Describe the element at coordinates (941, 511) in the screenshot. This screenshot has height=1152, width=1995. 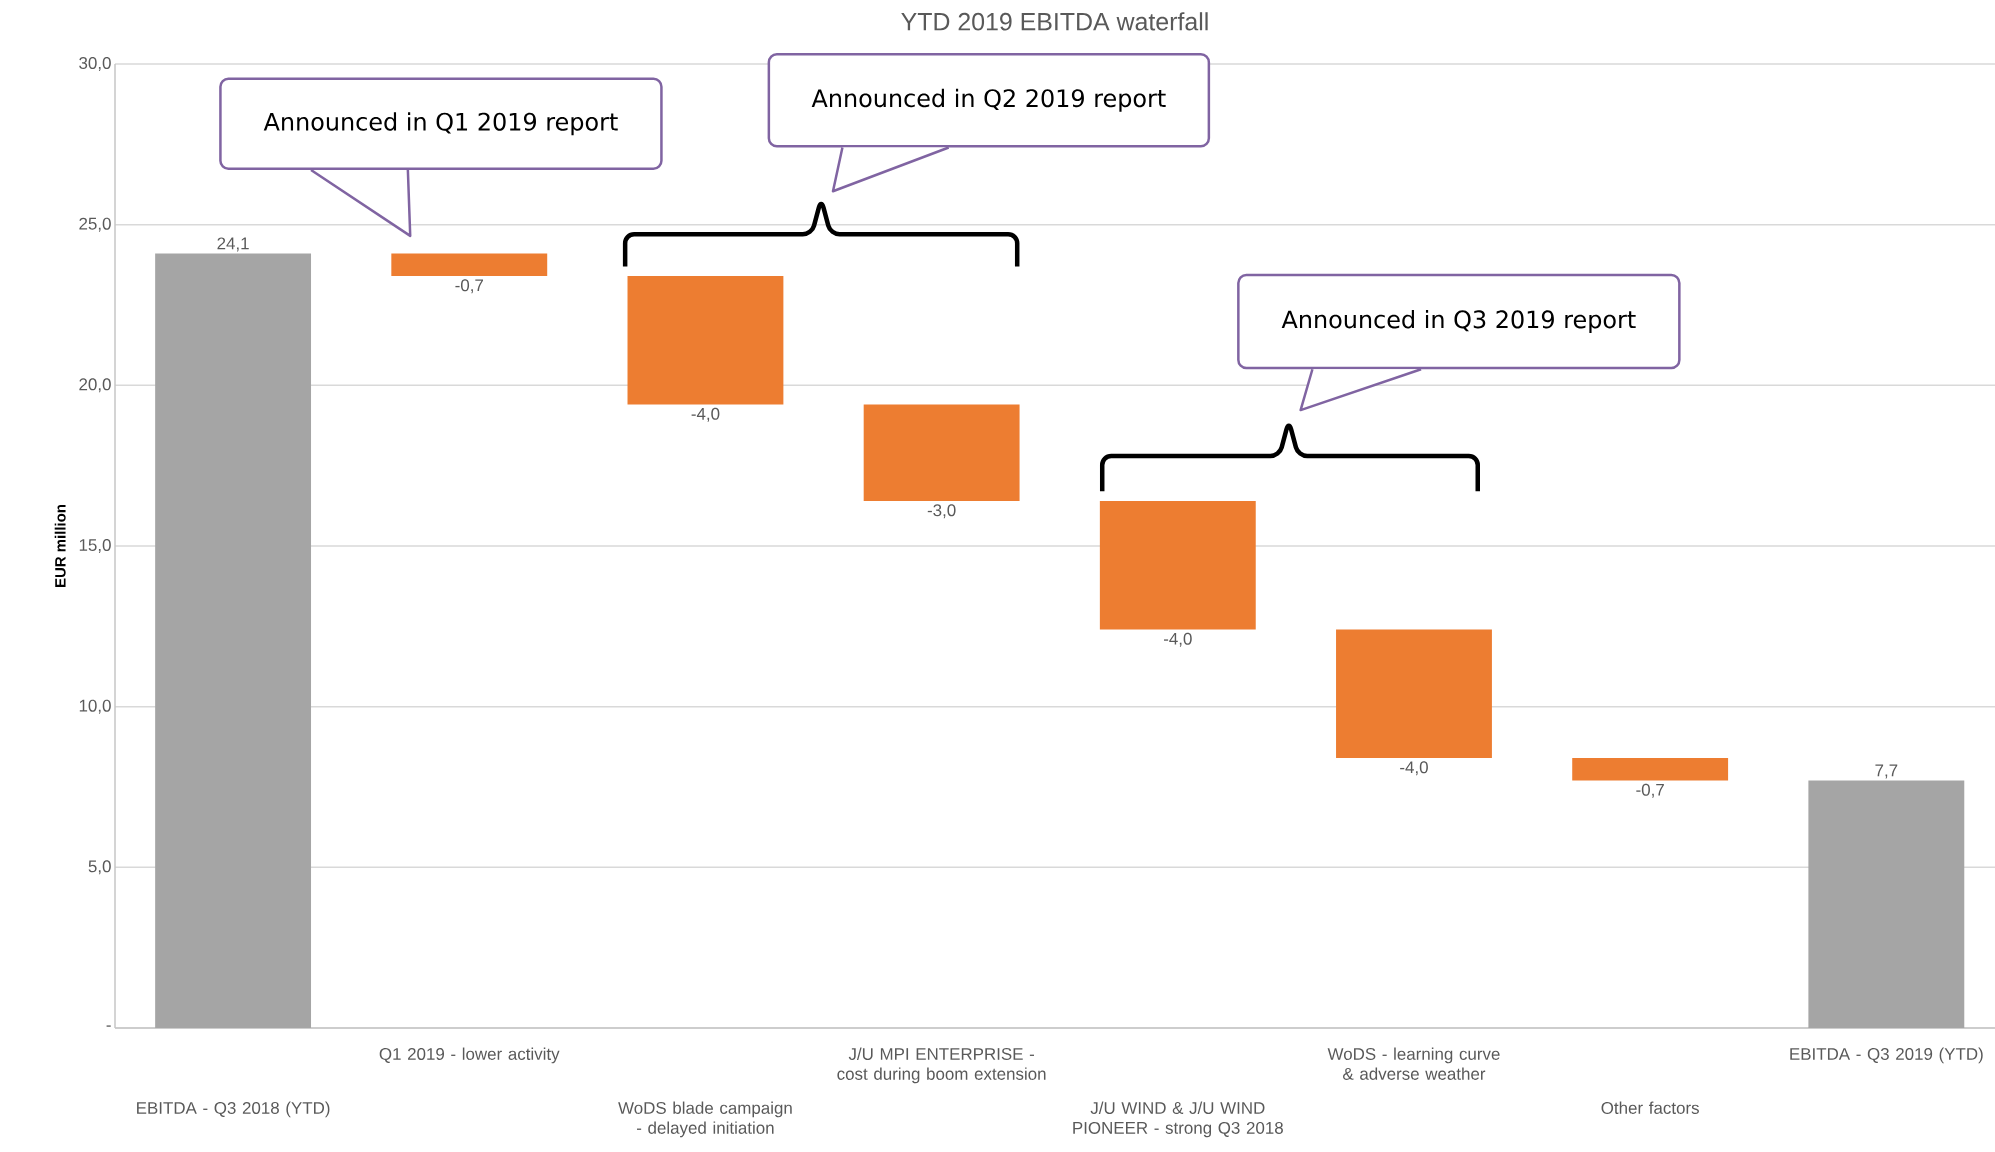
I see `data-label: -3,0` at that location.